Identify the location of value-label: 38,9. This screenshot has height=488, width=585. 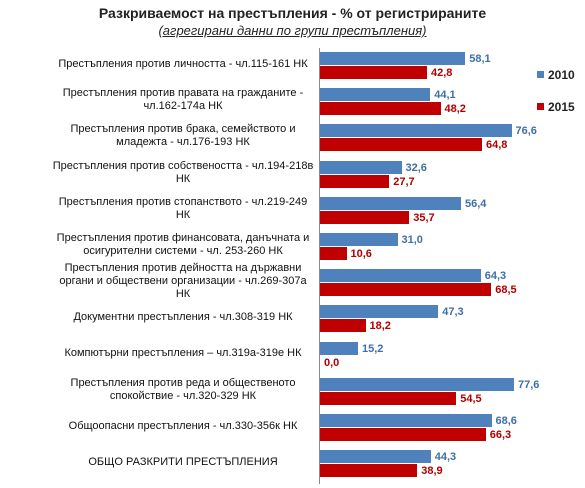
(432, 471).